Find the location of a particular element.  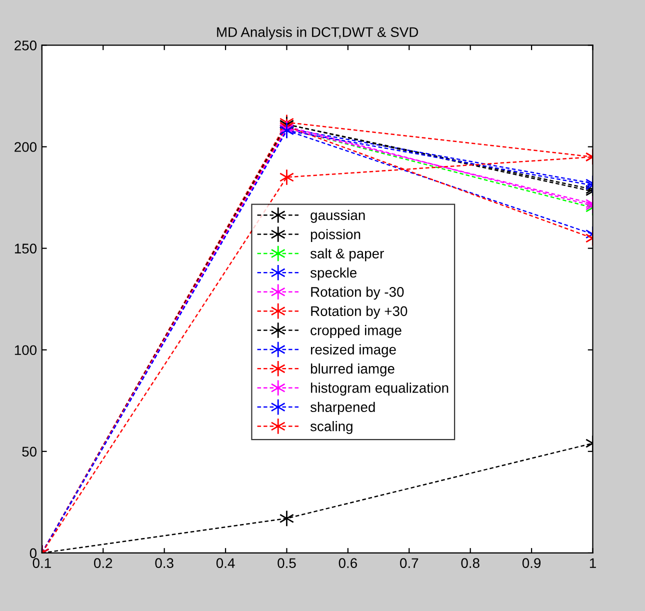

x-tick-label: 0.8 is located at coordinates (470, 563).